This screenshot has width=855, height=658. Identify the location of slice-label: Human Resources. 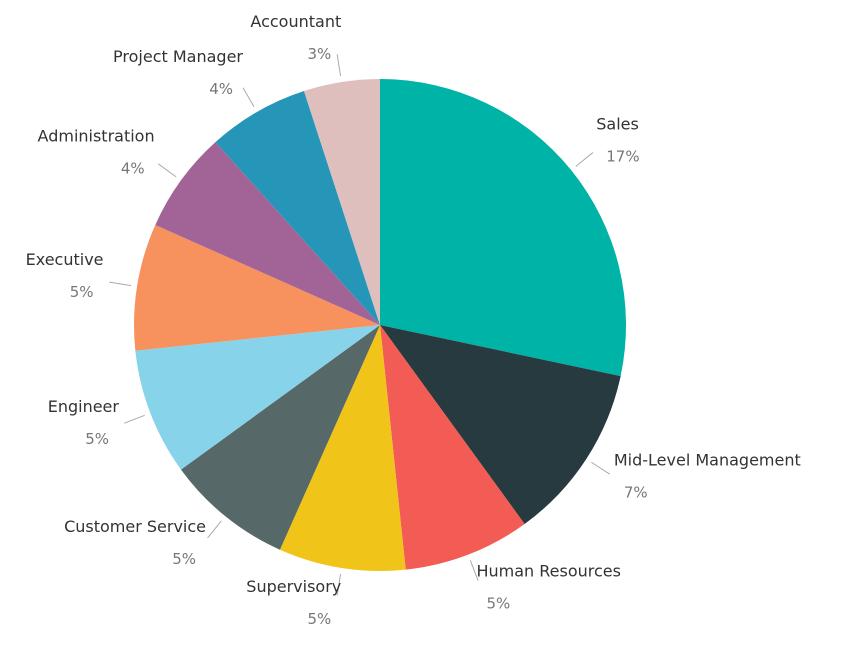
(548, 571).